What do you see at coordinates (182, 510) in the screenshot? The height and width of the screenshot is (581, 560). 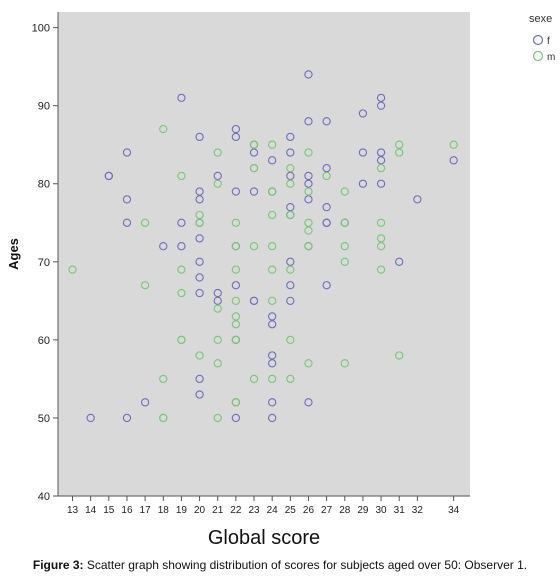 I see `x-tick-label: 19` at bounding box center [182, 510].